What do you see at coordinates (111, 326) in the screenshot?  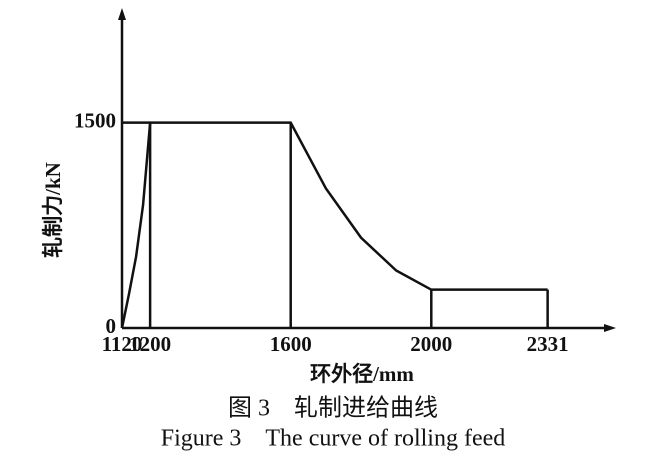 I see `y-tick-label: 0` at bounding box center [111, 326].